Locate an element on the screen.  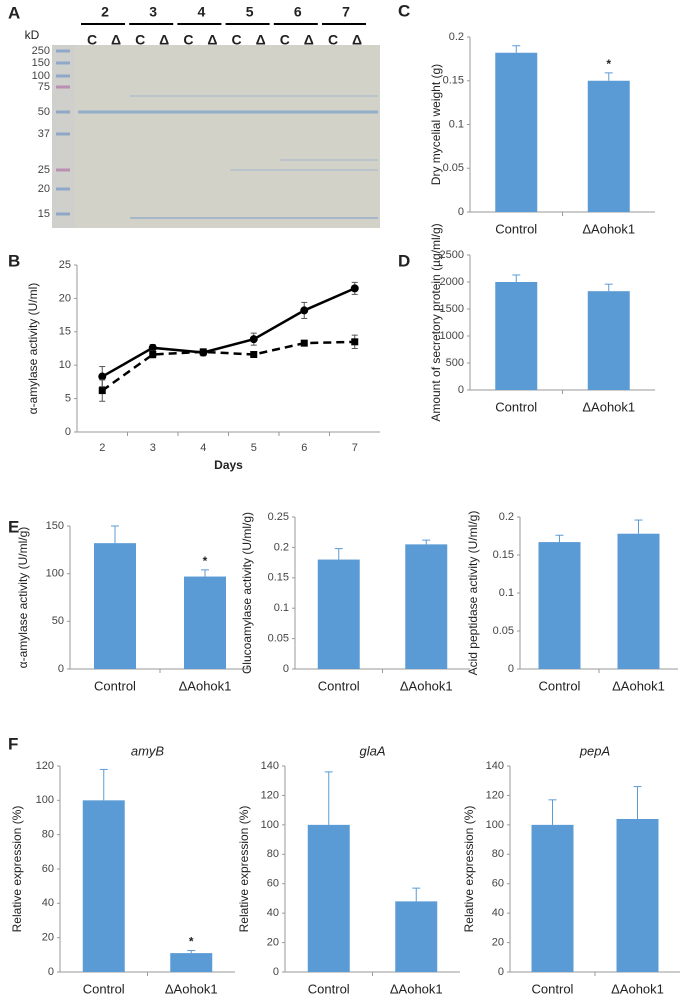
y-tick-label: 15 is located at coordinates (65, 332).